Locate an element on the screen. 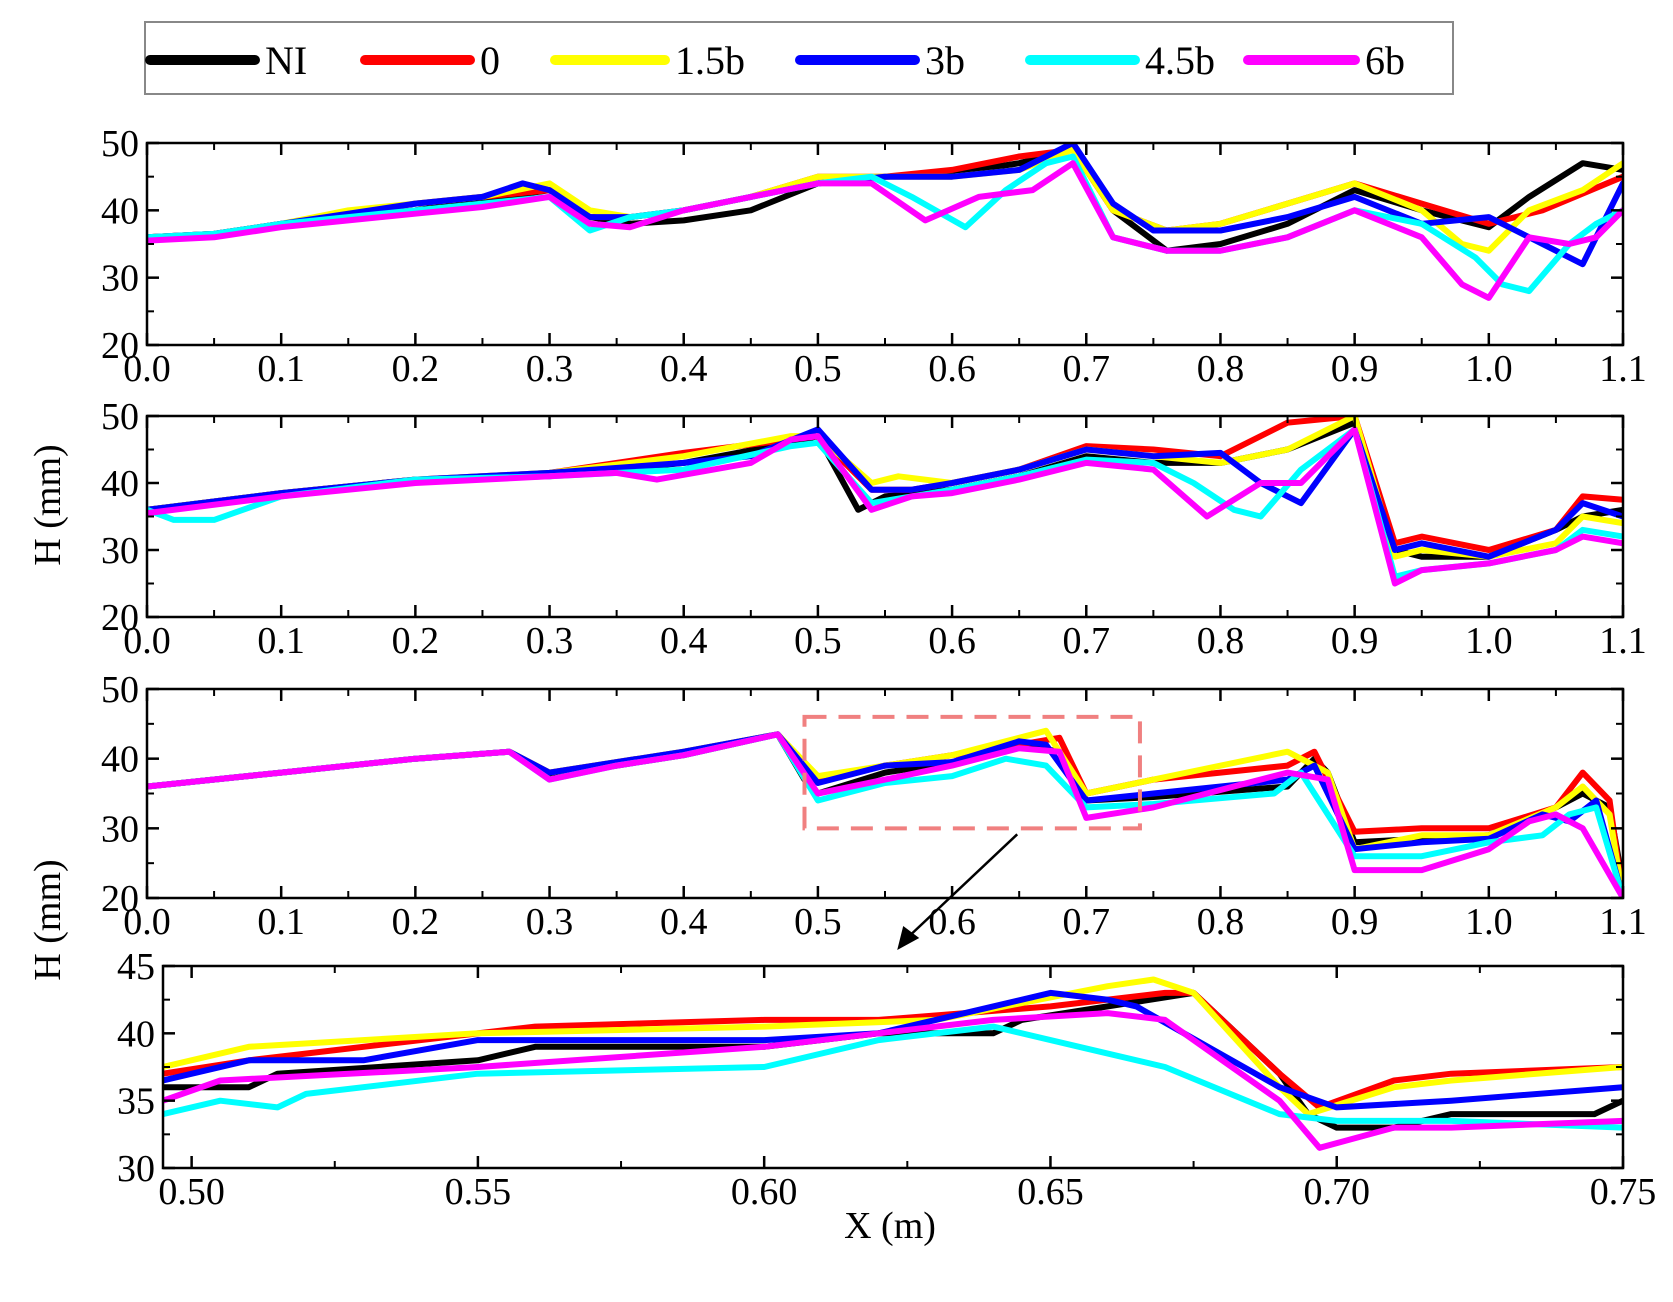 The height and width of the screenshot is (1302, 1673). zoom-region-box is located at coordinates (972, 772).